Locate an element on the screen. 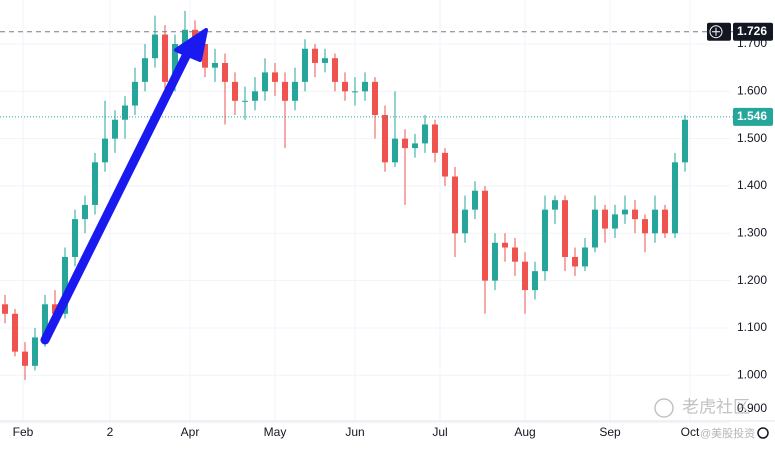  watermark-logo is located at coordinates (664, 408).